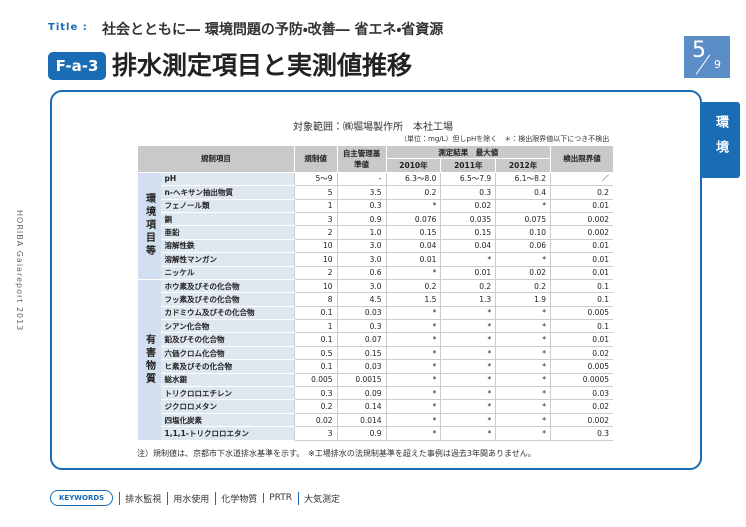  I want to click on value-cell: -, so click(361, 179).